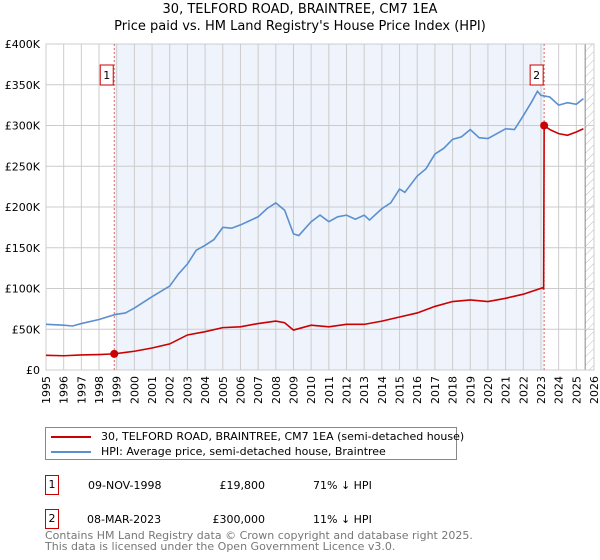 This screenshot has height=560, width=600. What do you see at coordinates (99, 390) in the screenshot?
I see `x-tick-label: 1998` at bounding box center [99, 390].